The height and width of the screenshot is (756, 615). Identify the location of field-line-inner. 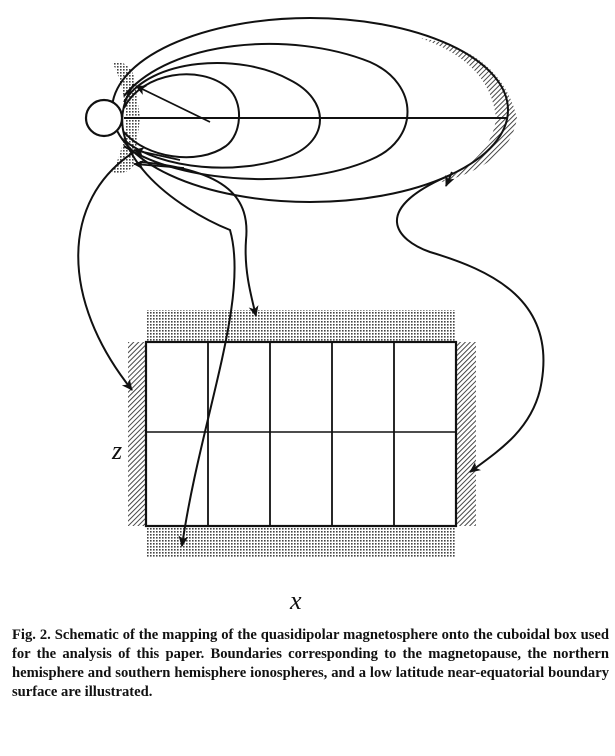
(182, 116).